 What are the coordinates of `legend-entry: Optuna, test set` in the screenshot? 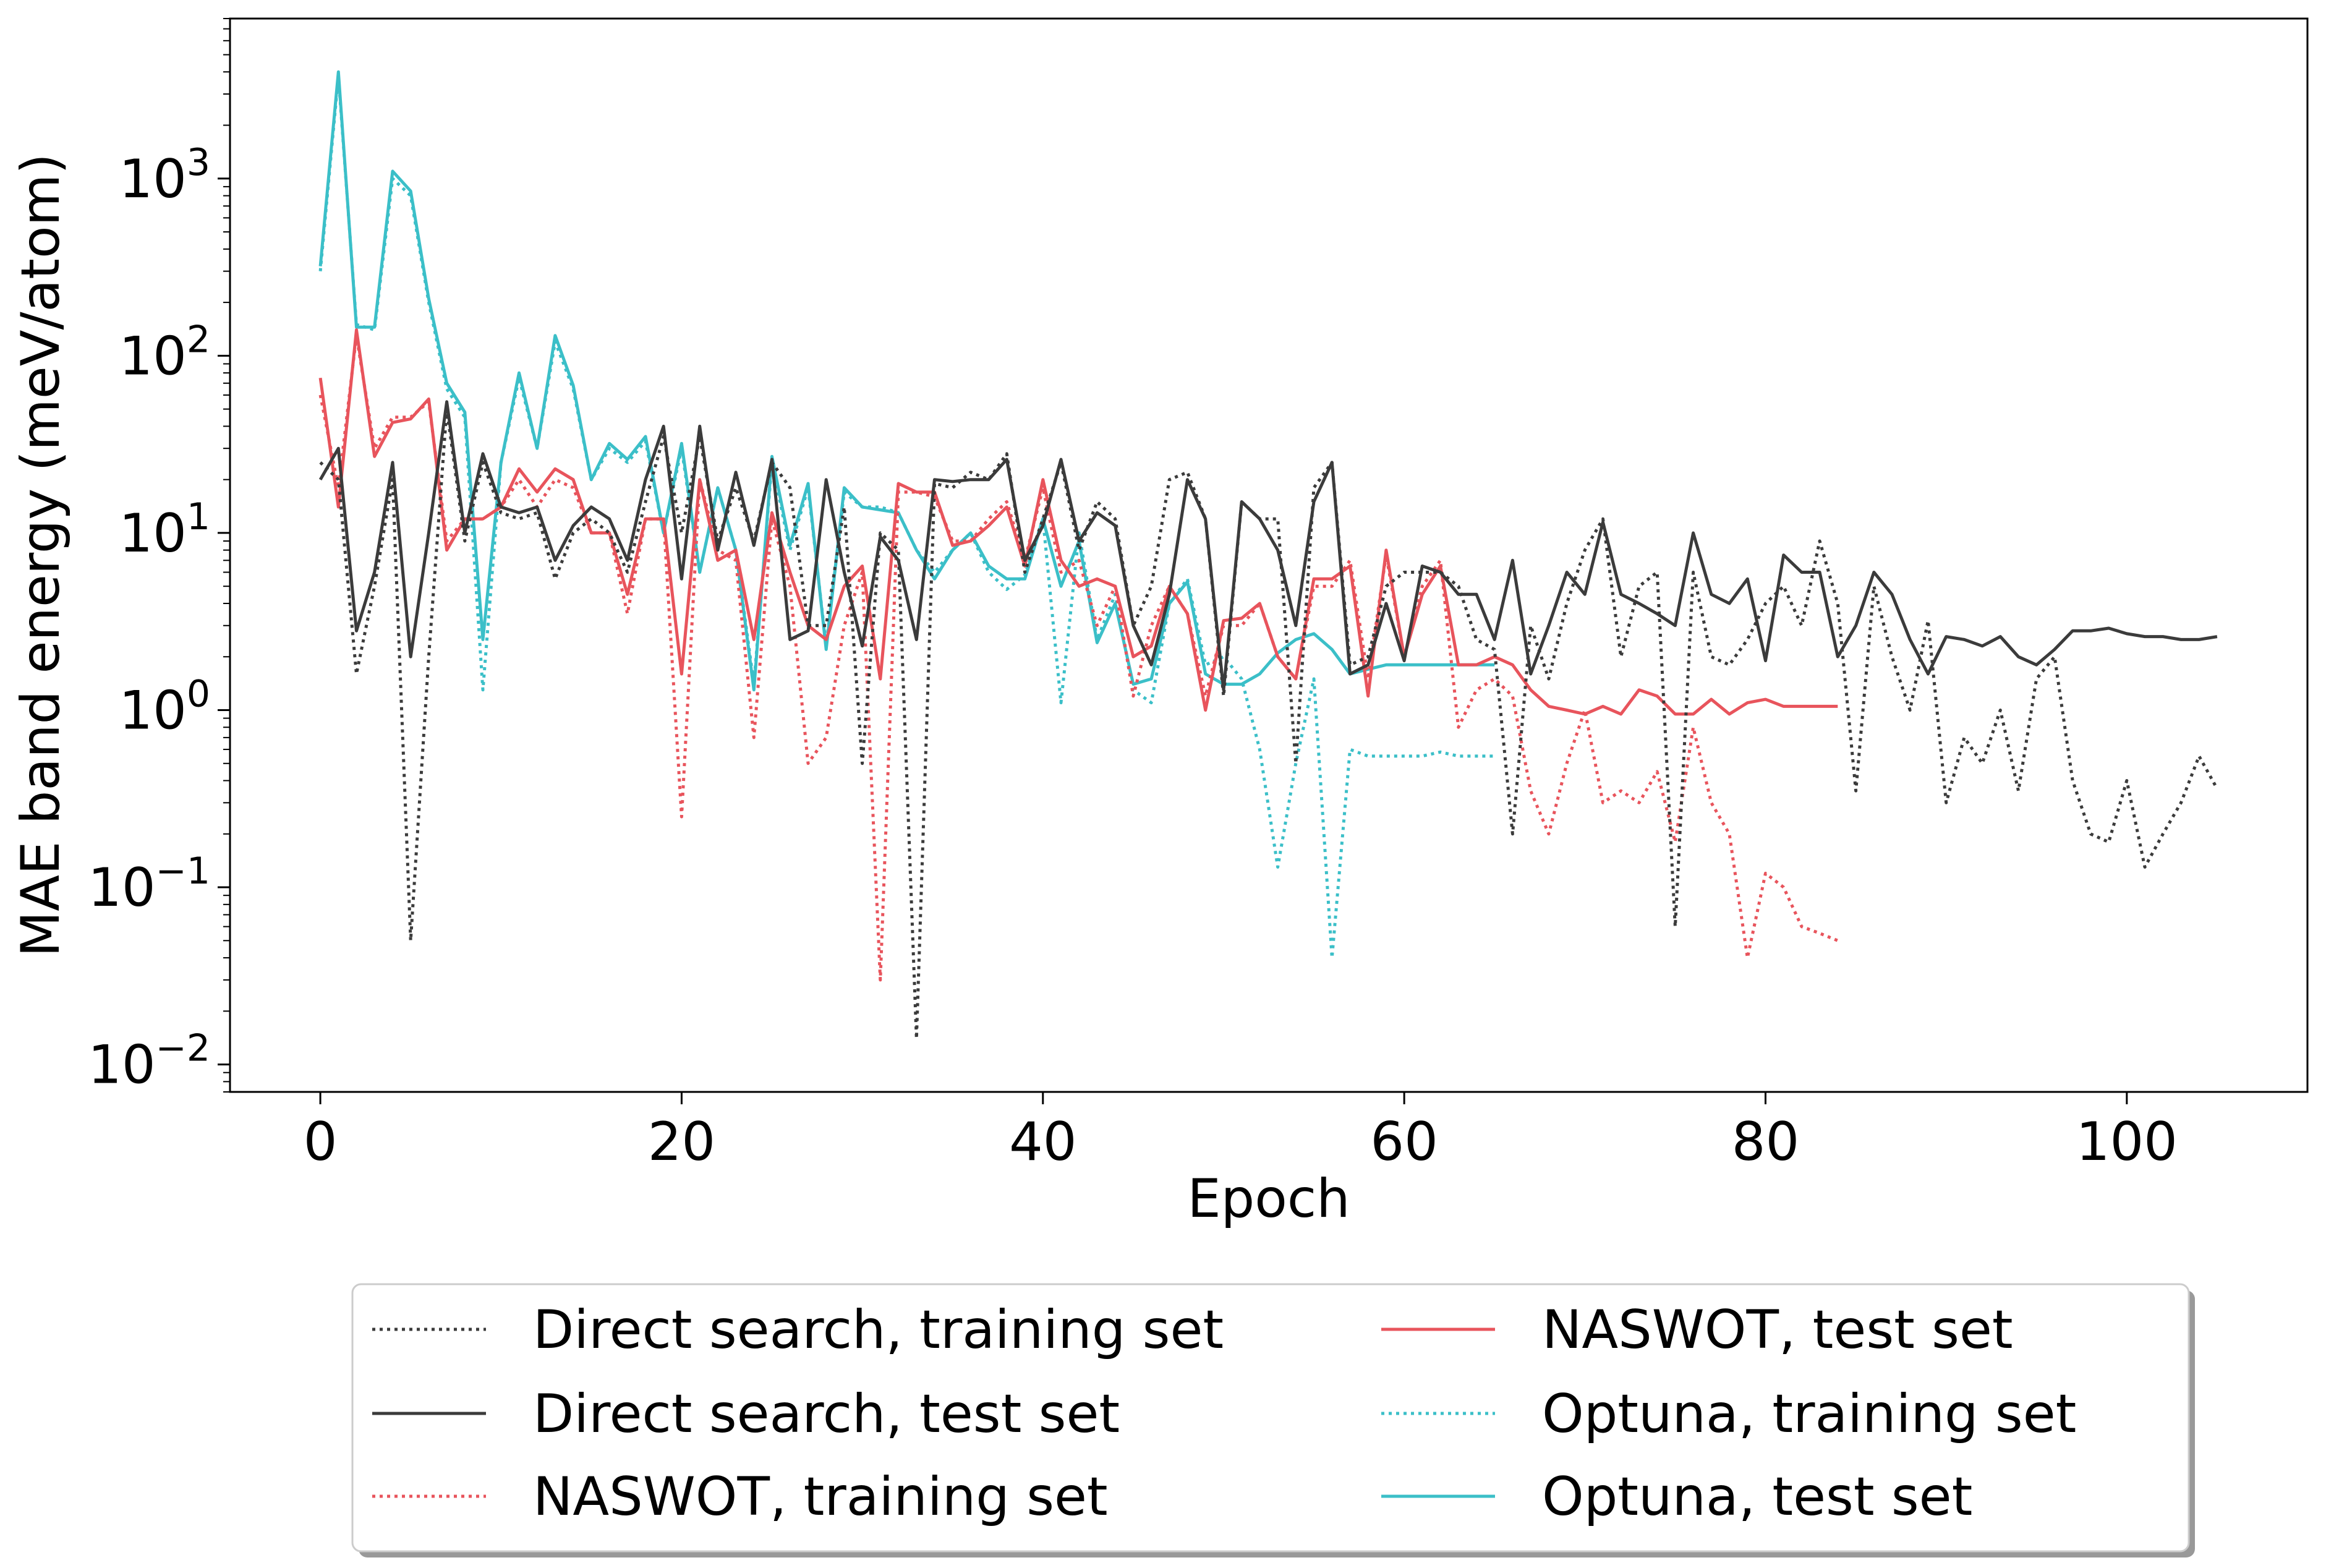 It's located at (1677, 1497).